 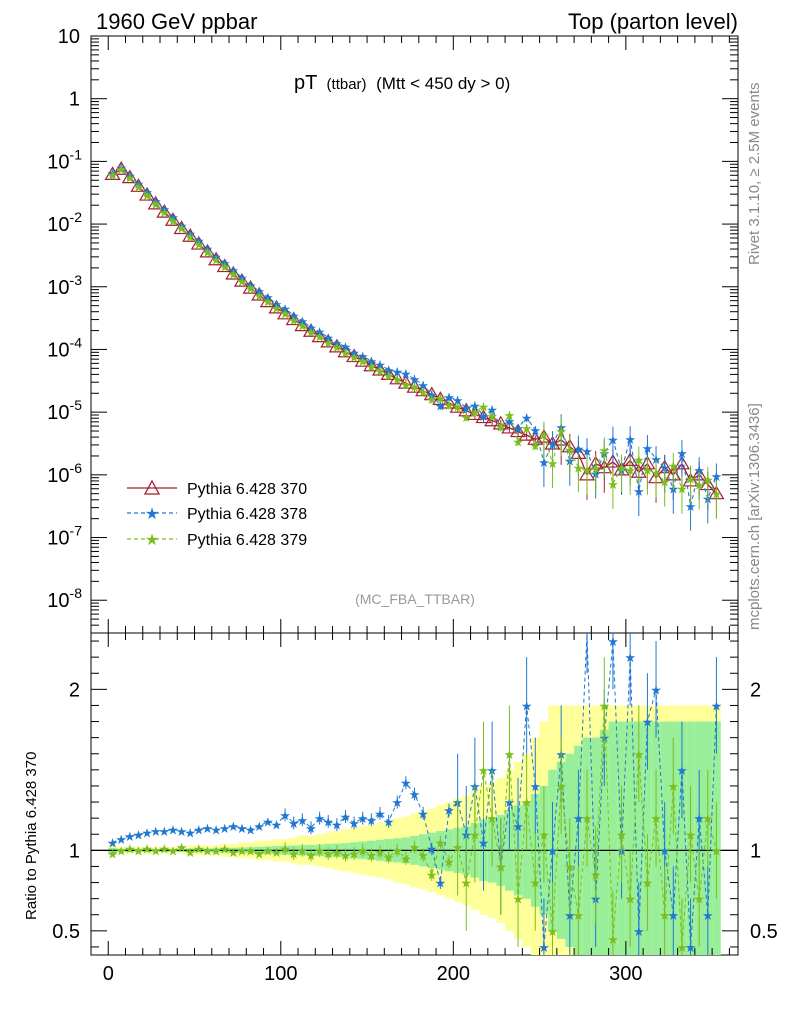 I want to click on ytick-label-main-8: 10⁻⁷, so click(x=64, y=536).